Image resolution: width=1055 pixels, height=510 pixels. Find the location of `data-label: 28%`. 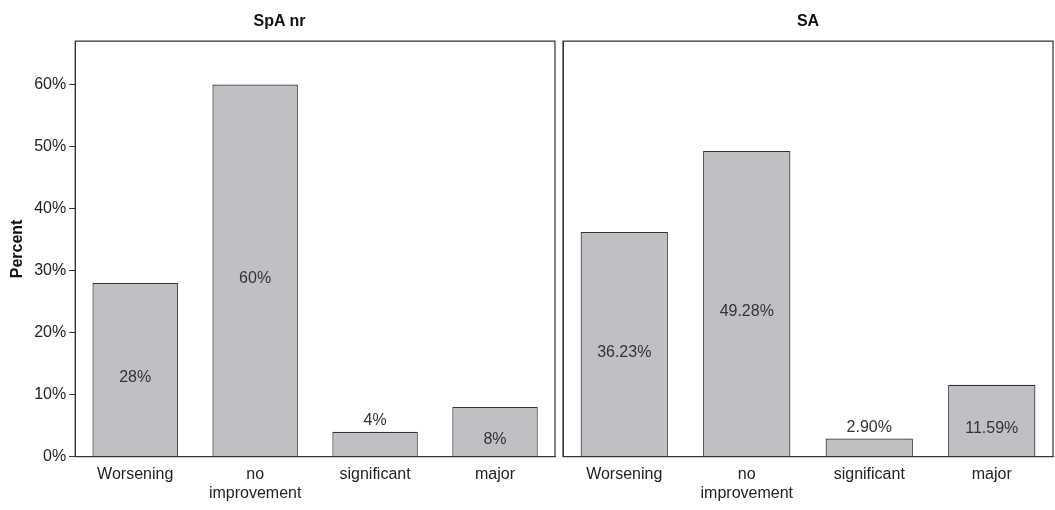

data-label: 28% is located at coordinates (135, 376).